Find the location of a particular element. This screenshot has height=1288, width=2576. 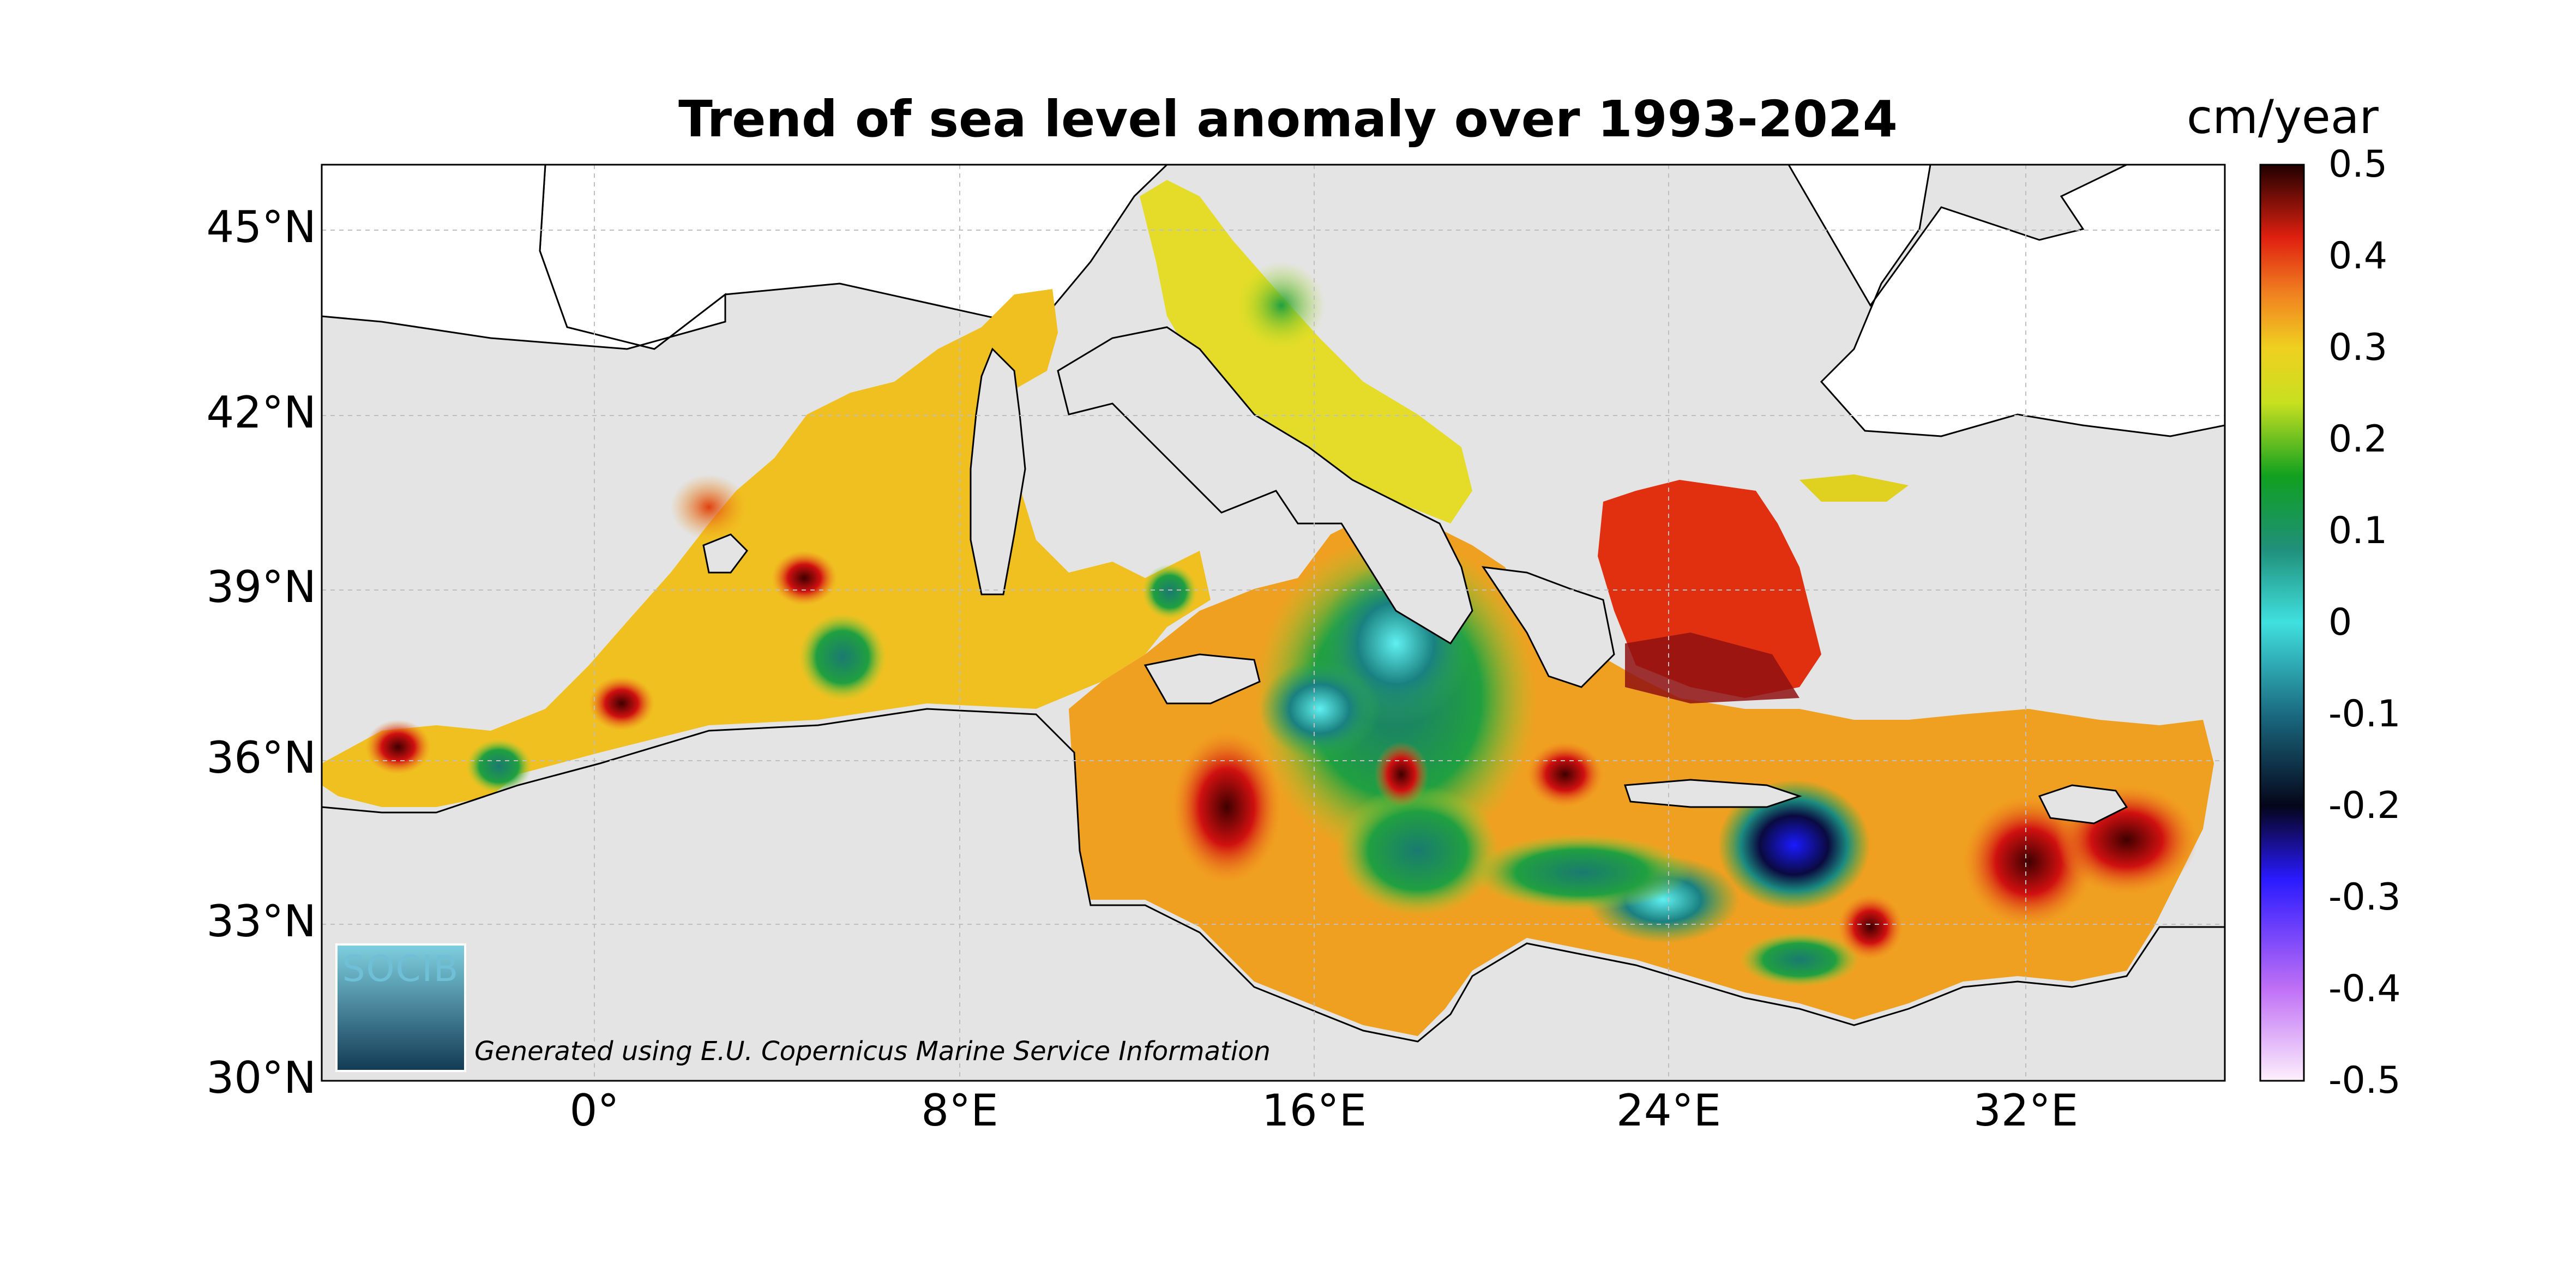

lat-tick-39: 39°N is located at coordinates (261, 587).